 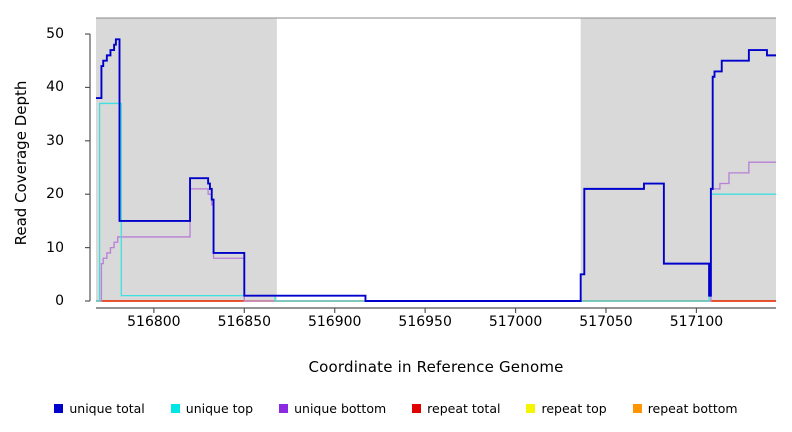 I want to click on legend-label-unique-top: unique top, so click(x=219, y=408).